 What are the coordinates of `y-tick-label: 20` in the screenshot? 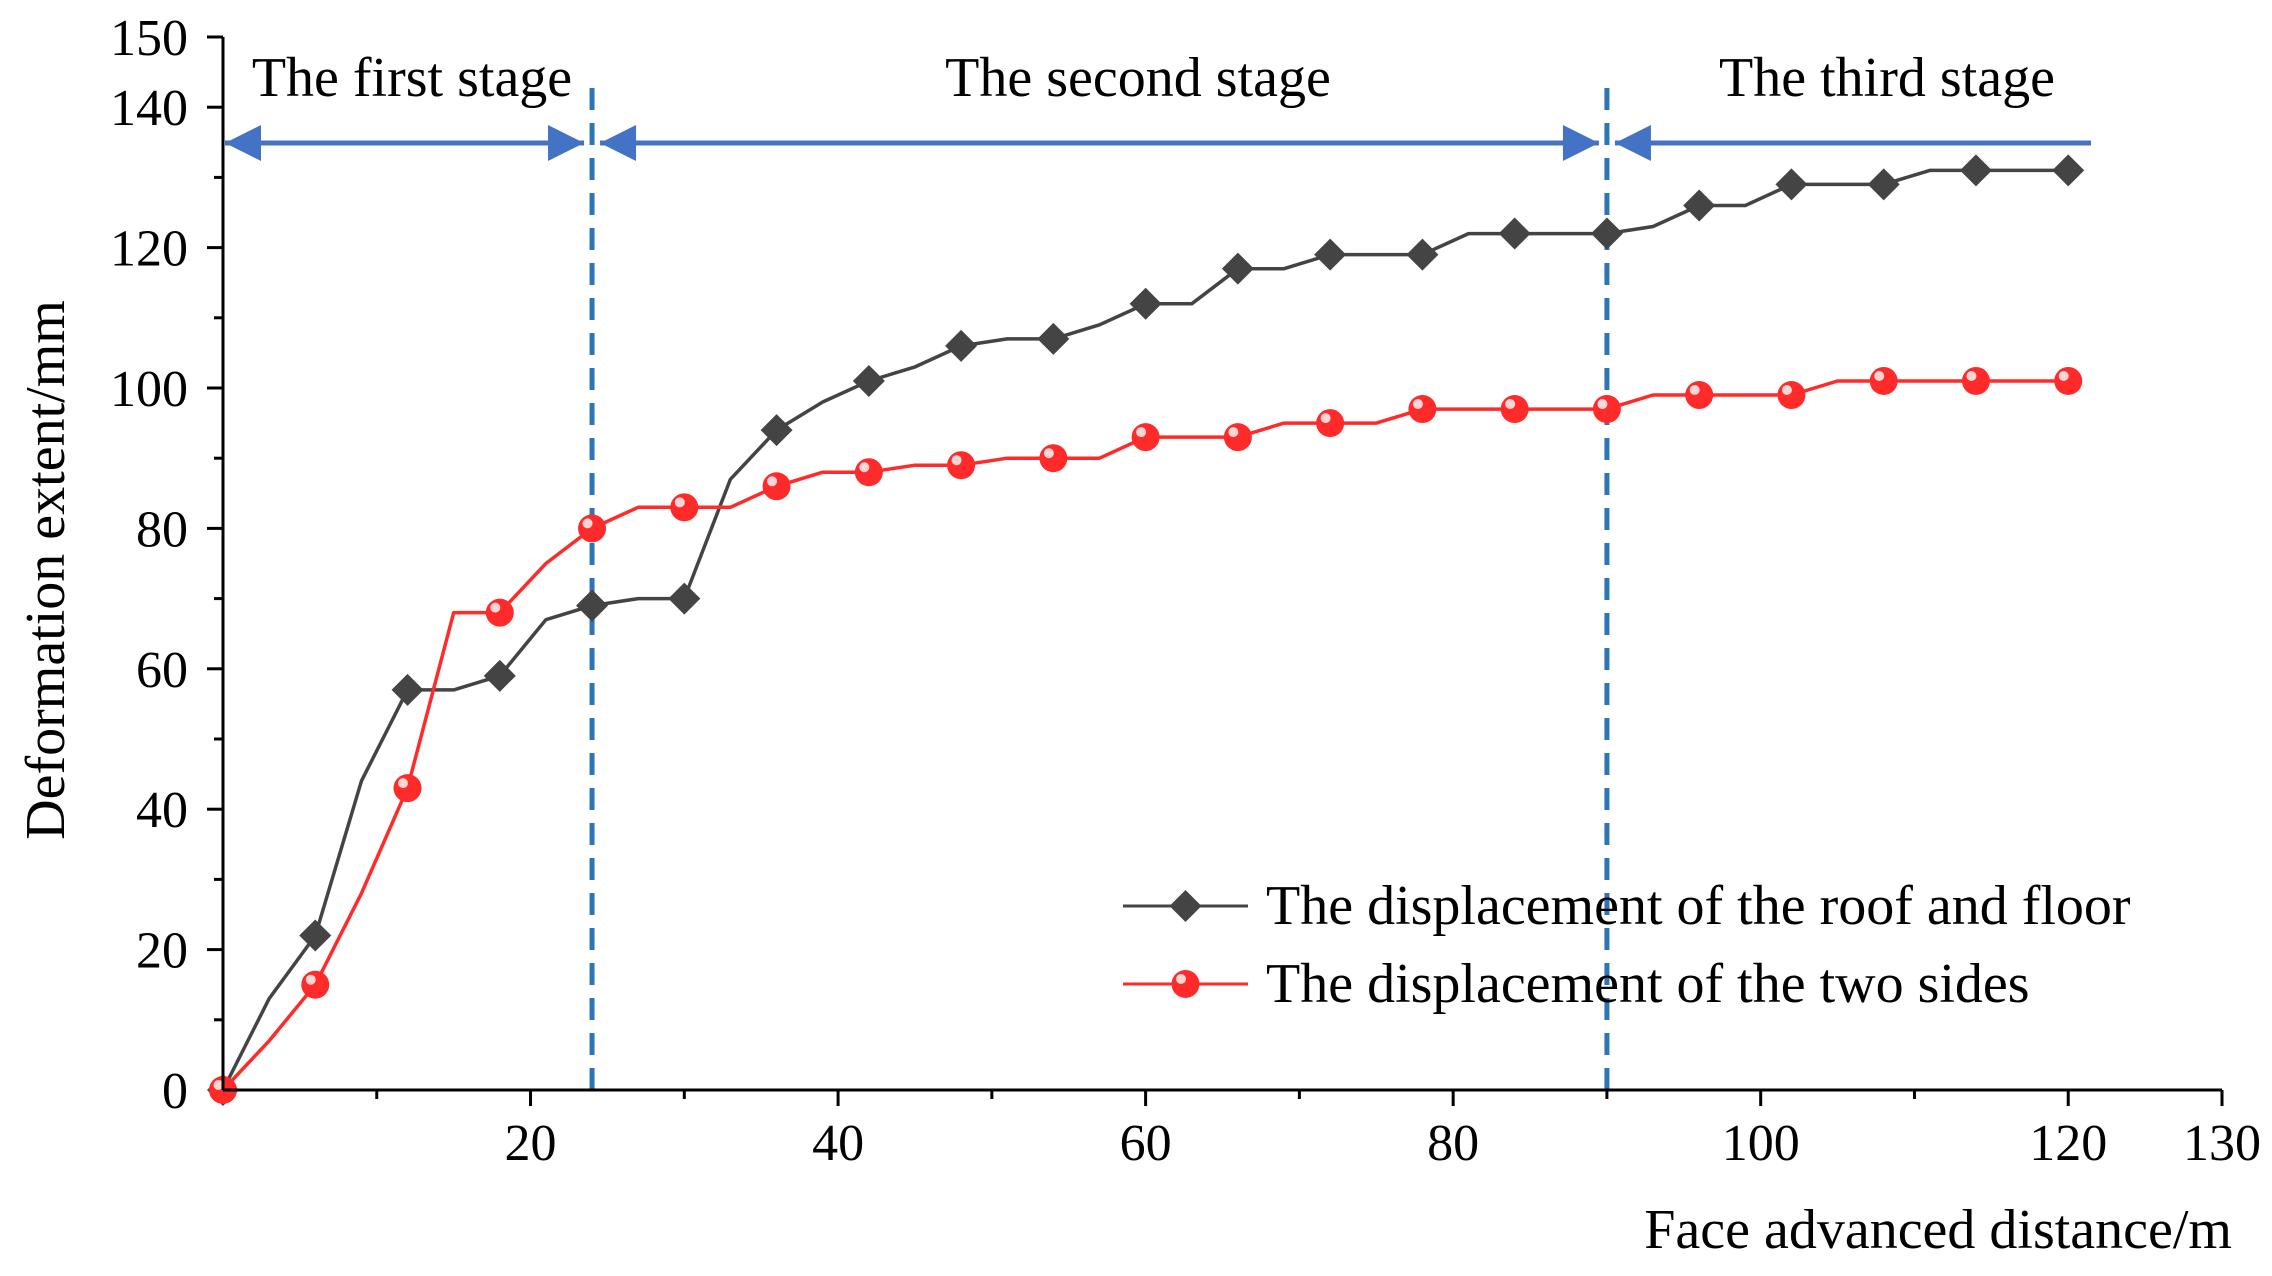 It's located at (162, 951).